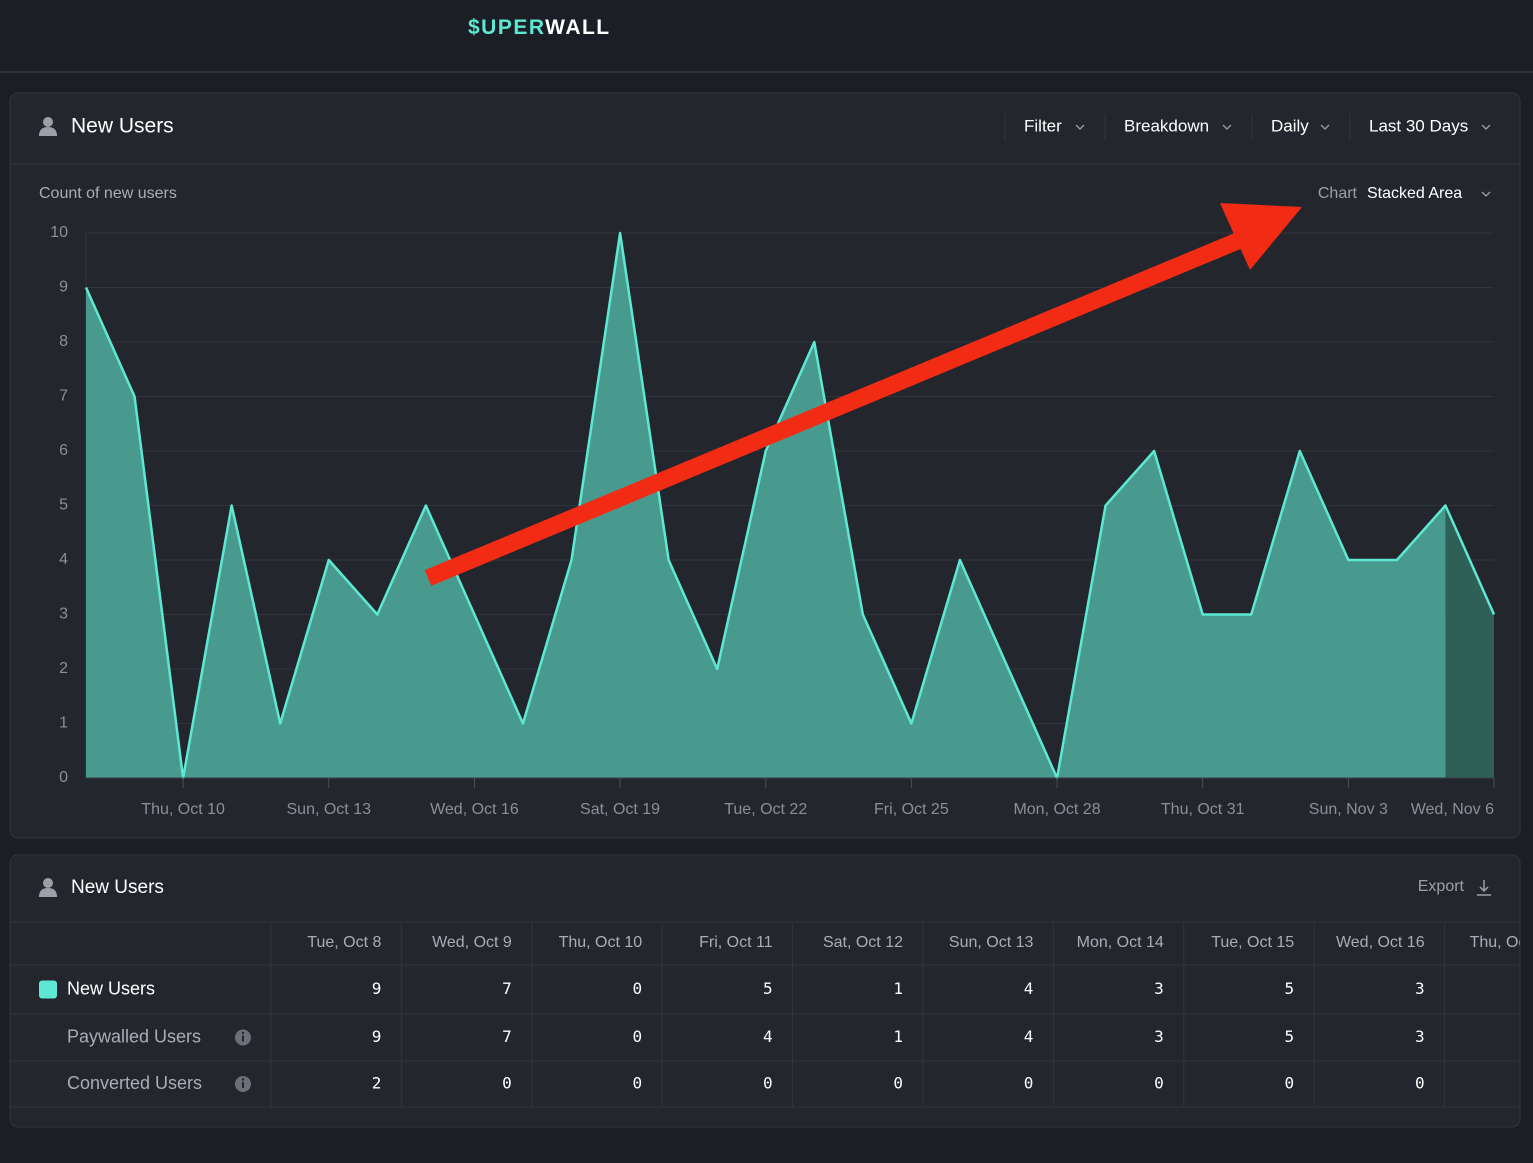 The image size is (1533, 1163). What do you see at coordinates (911, 809) in the screenshot?
I see `x-tick-label: Fri, Oct 25` at bounding box center [911, 809].